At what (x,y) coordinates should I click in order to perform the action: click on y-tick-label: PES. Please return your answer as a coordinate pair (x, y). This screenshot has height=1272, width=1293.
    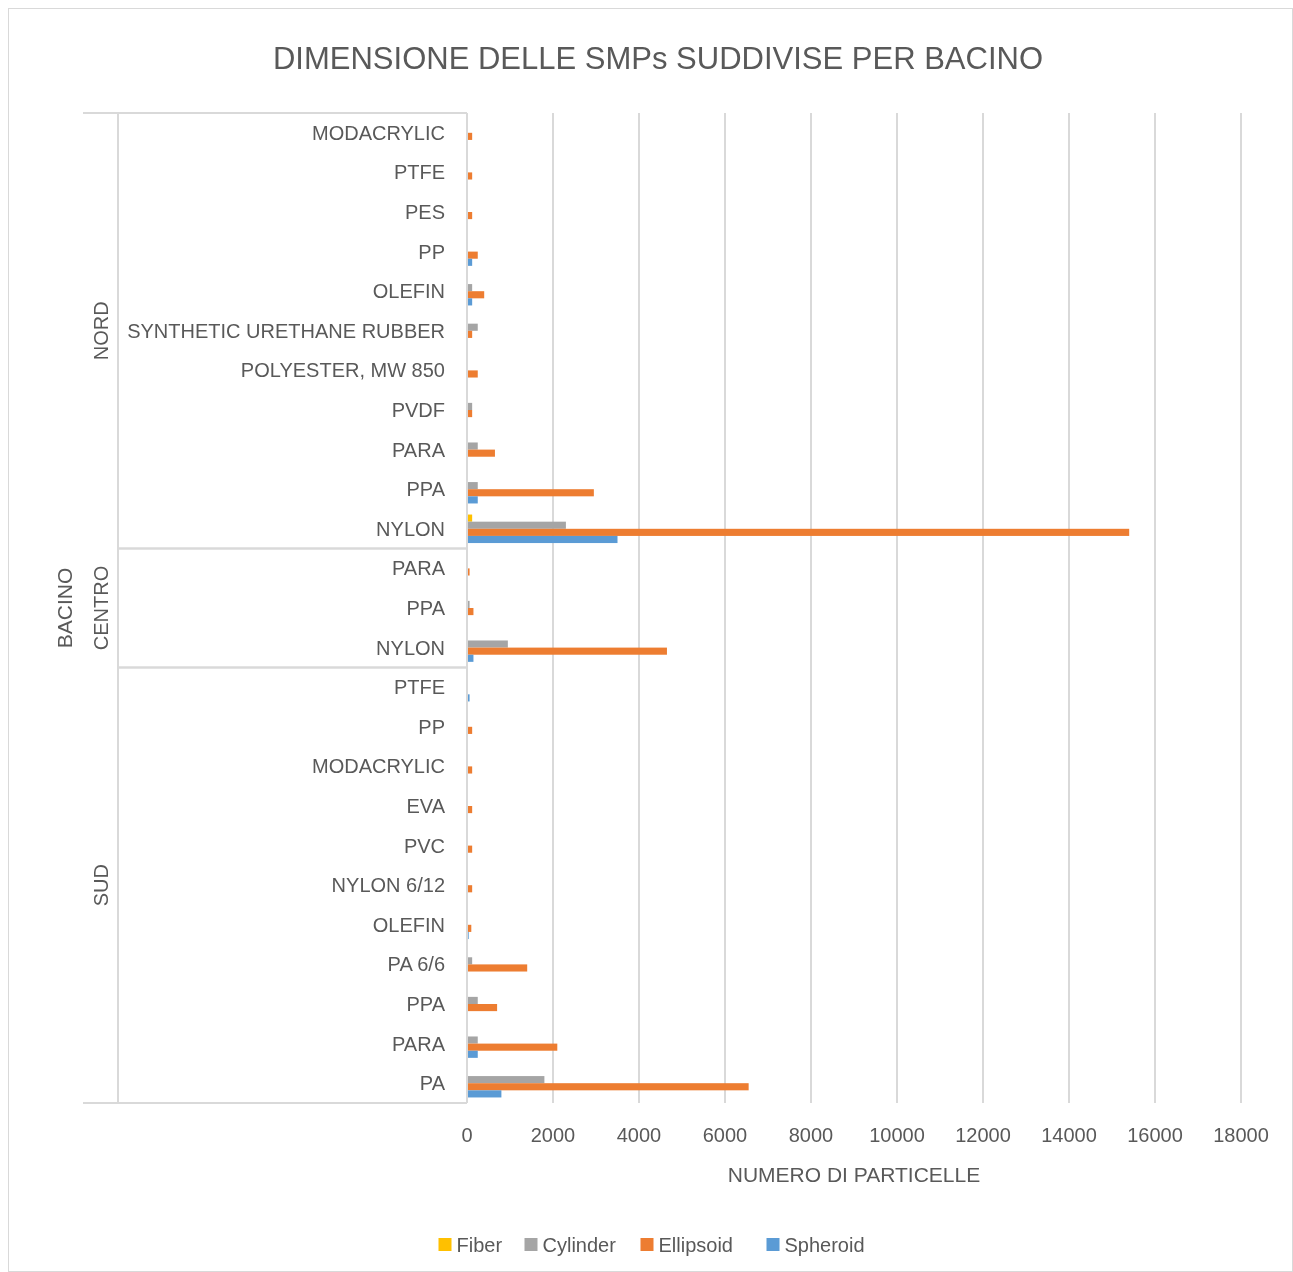
    Looking at the image, I should click on (424, 212).